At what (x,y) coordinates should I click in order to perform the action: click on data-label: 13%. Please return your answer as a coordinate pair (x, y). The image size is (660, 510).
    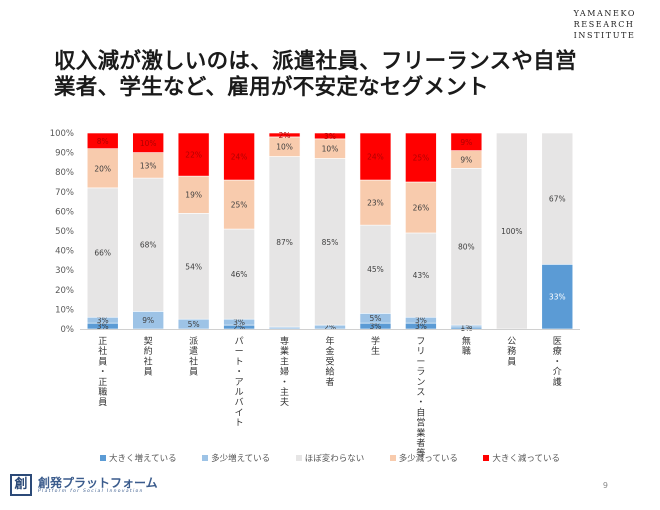
    Looking at the image, I should click on (148, 165).